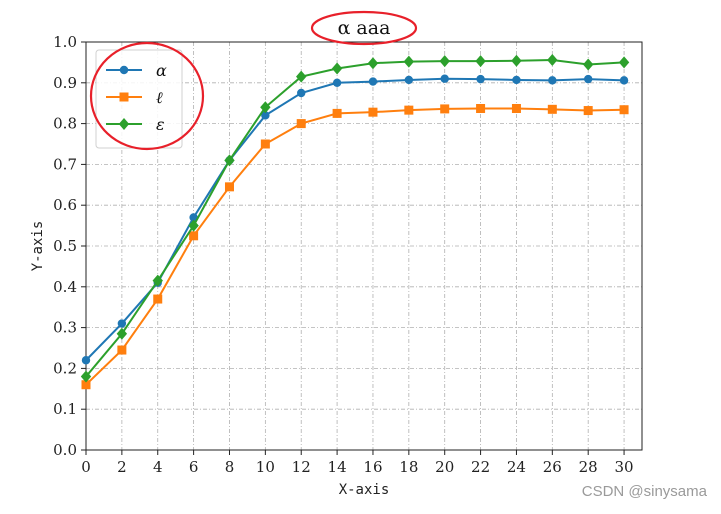  Describe the element at coordinates (159, 97) in the screenshot. I see `legend-label: ℓ` at that location.